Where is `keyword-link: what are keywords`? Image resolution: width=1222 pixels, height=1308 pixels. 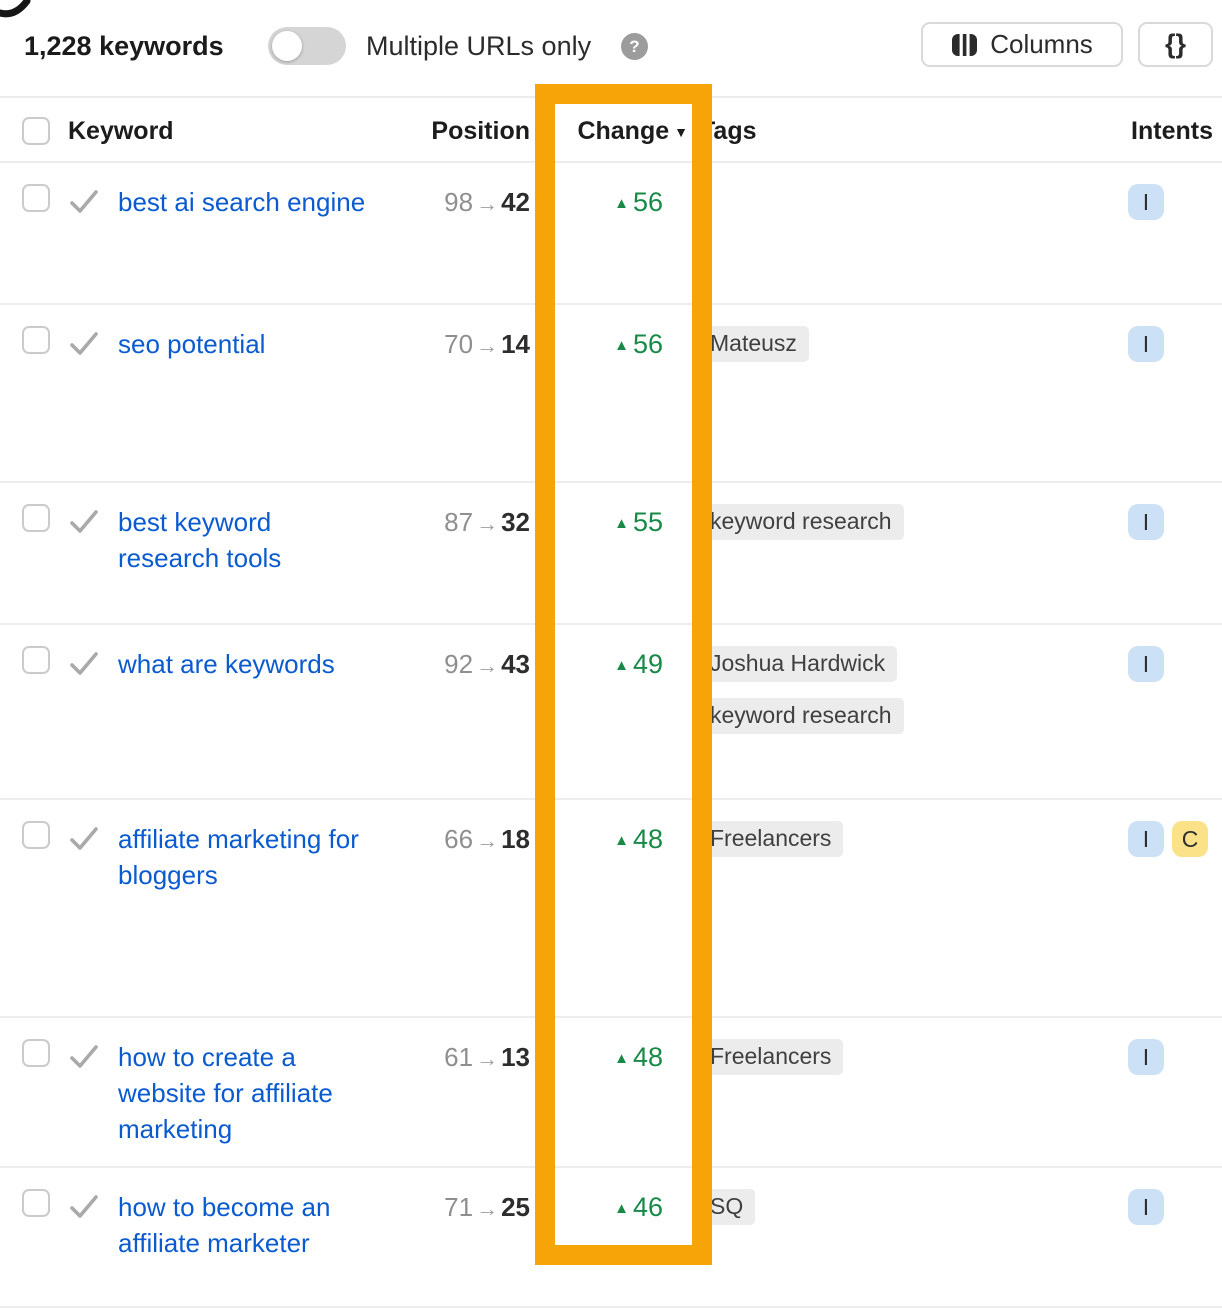
keyword-link: what are keywords is located at coordinates (226, 664).